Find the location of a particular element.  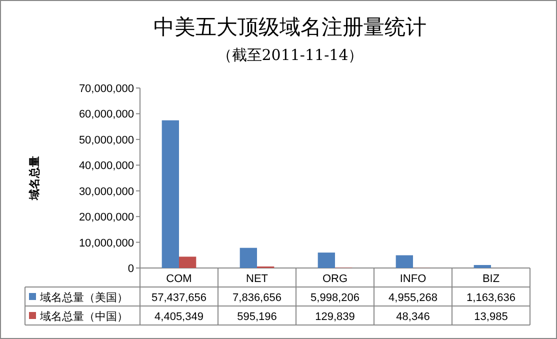

x-tick-label: BIZ is located at coordinates (491, 279).